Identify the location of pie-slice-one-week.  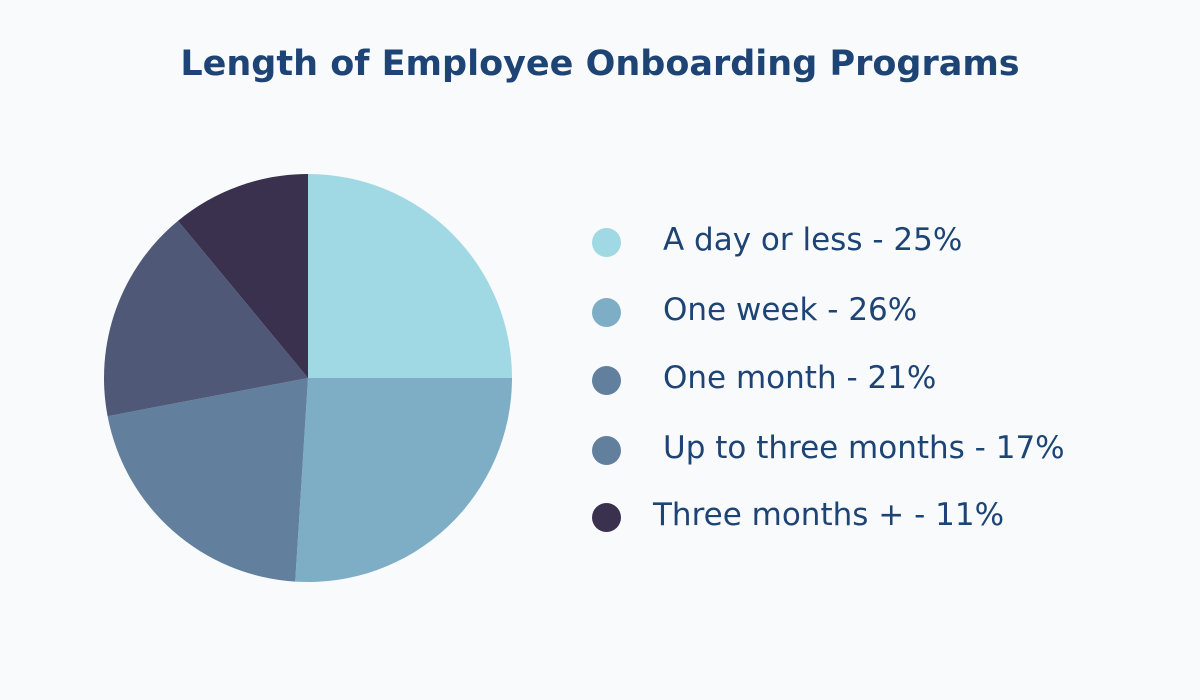
(403, 480).